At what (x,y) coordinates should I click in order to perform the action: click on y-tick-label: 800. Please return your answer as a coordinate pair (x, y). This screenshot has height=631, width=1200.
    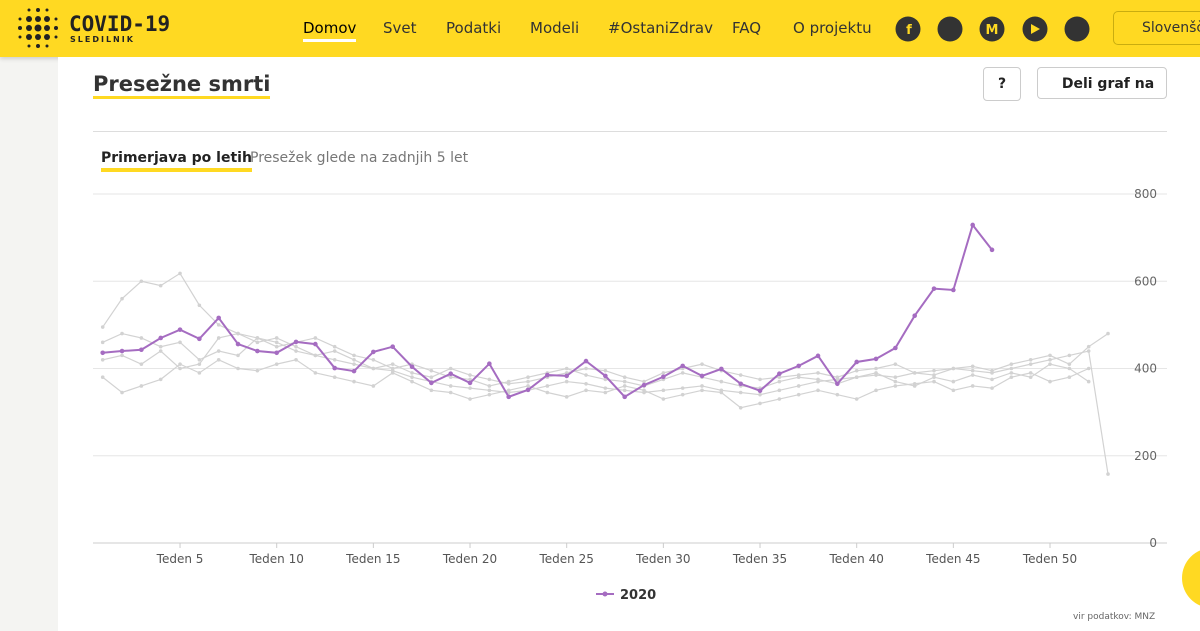
    Looking at the image, I should click on (1145, 194).